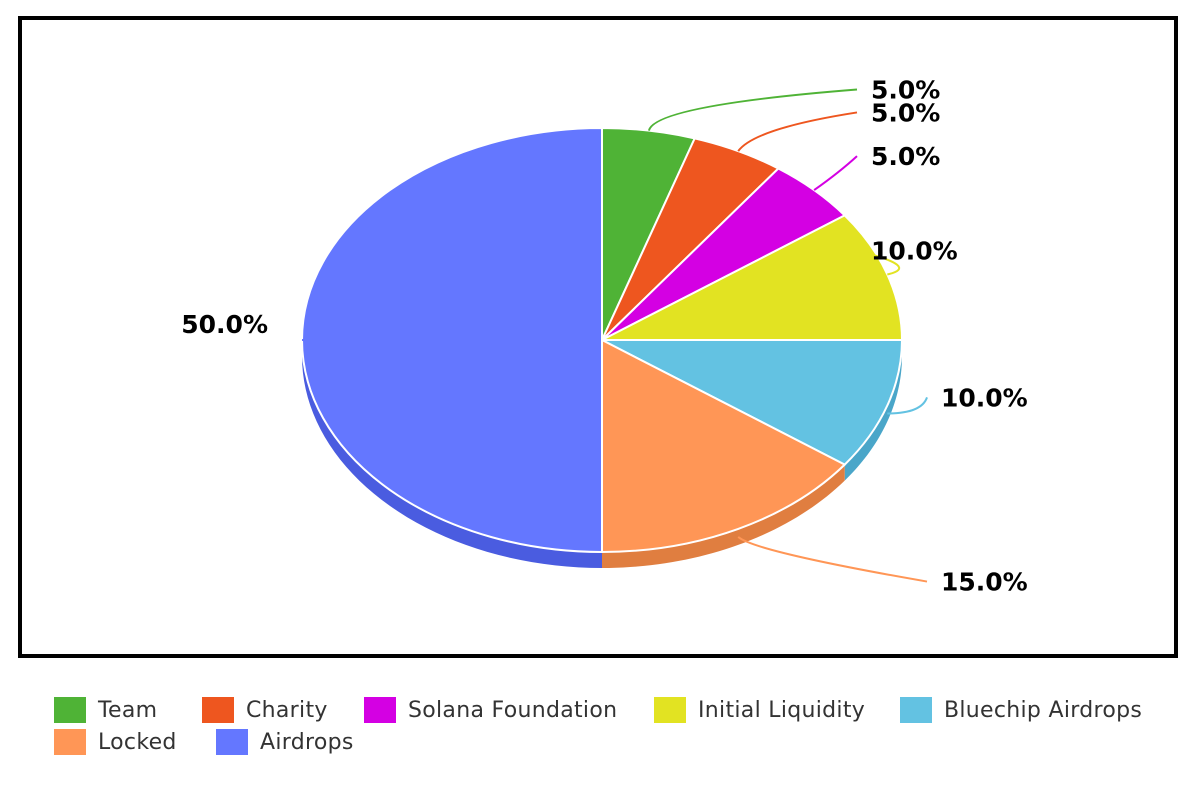  What do you see at coordinates (287, 710) in the screenshot?
I see `legend-label: Charity` at bounding box center [287, 710].